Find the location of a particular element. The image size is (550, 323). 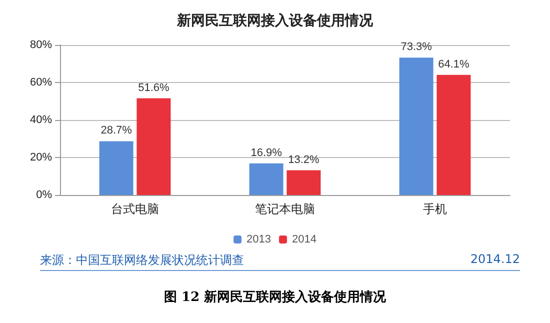

data-label: 51.6% is located at coordinates (154, 88).